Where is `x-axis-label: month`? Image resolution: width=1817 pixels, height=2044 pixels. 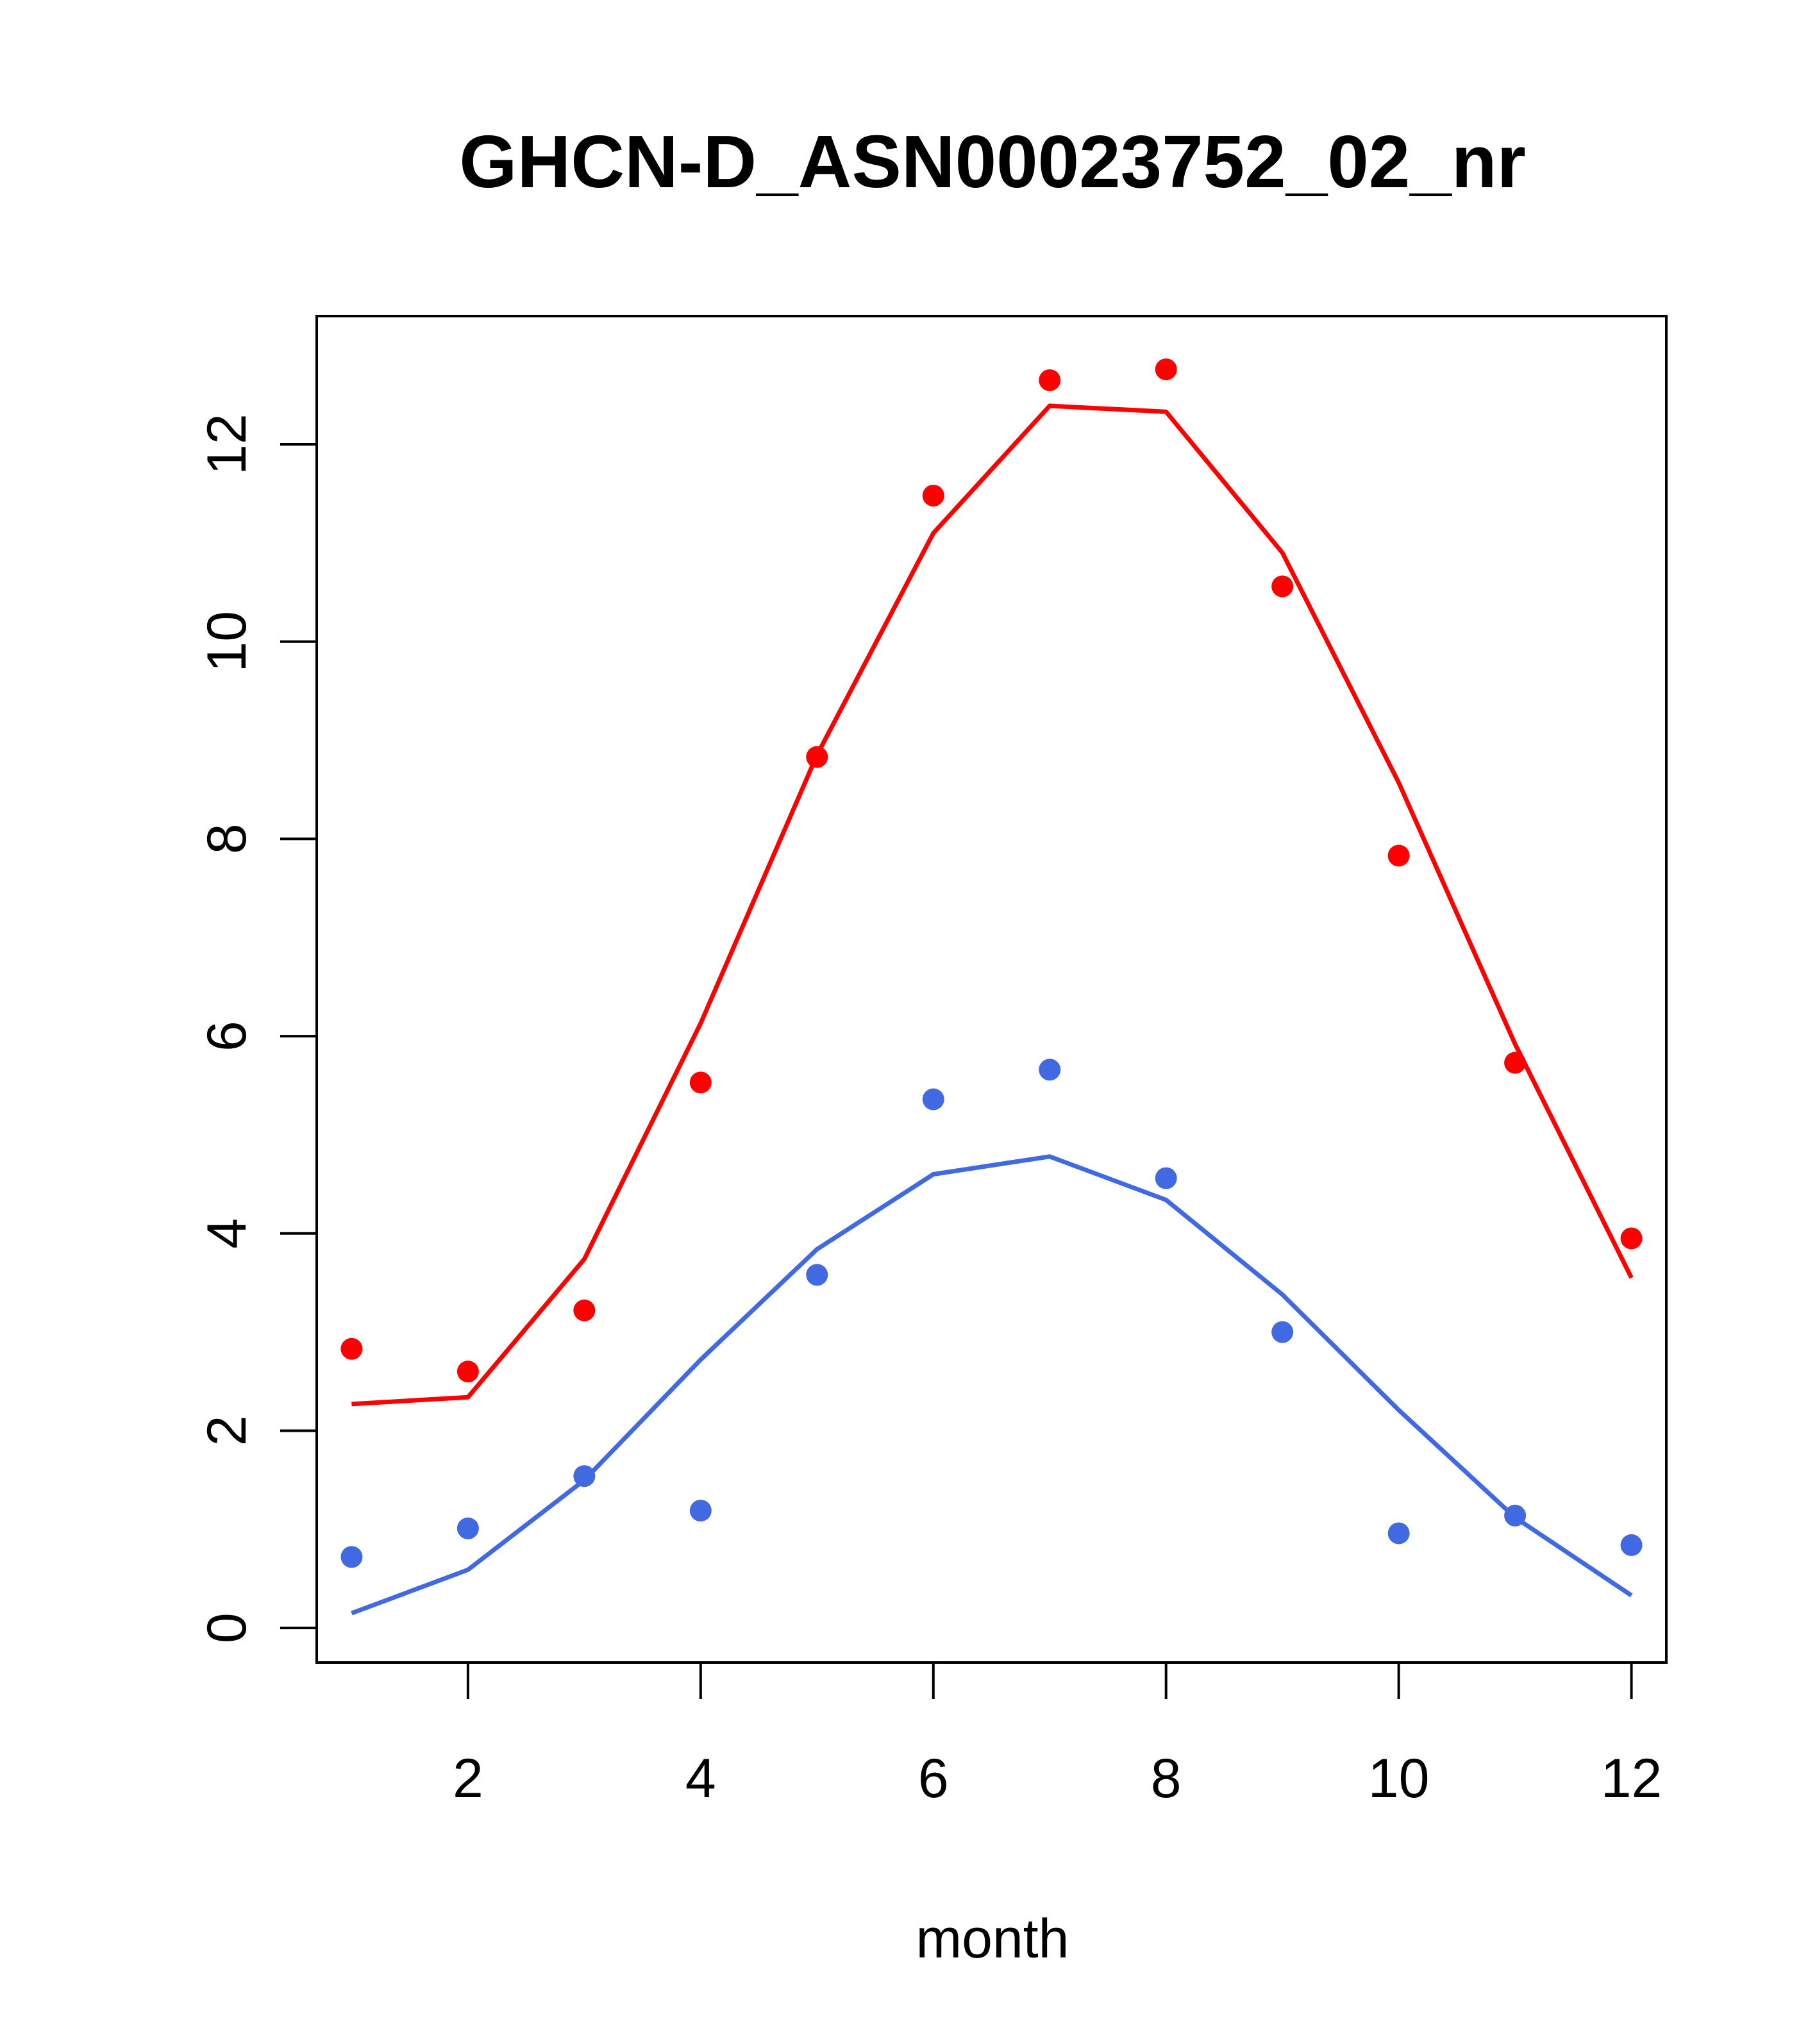 x-axis-label: month is located at coordinates (993, 1939).